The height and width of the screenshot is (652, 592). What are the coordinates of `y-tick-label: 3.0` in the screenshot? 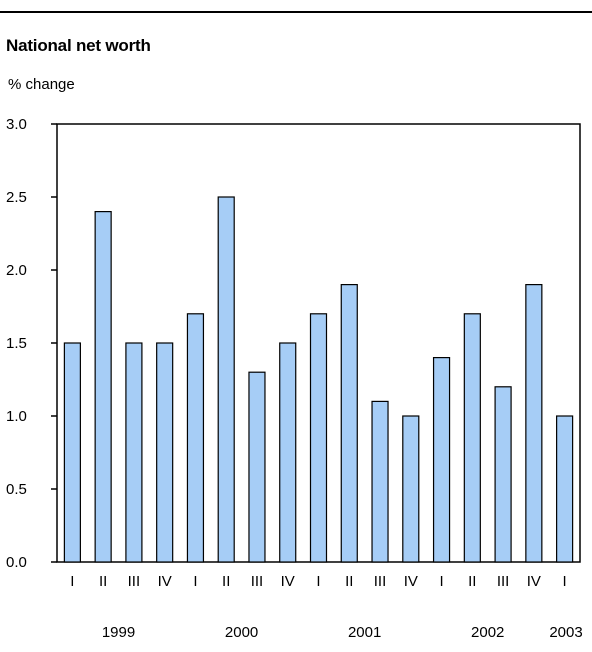 It's located at (16, 124).